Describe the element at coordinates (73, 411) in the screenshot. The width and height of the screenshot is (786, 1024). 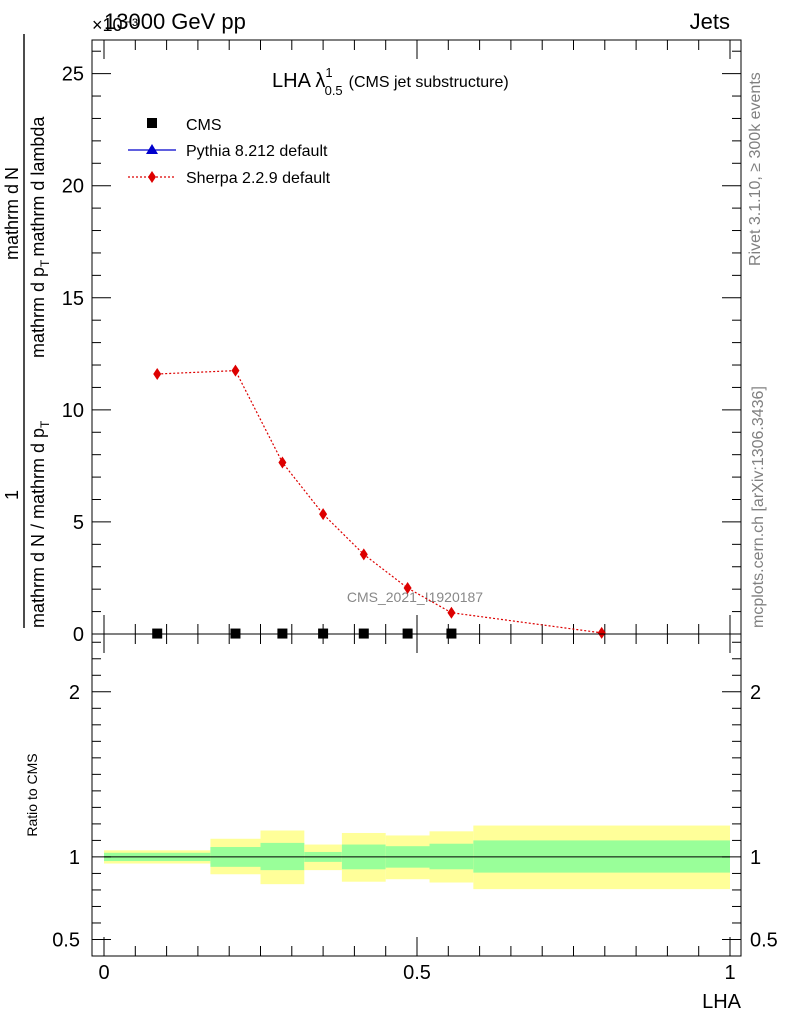
I see `main-ytick-label: 10` at that location.